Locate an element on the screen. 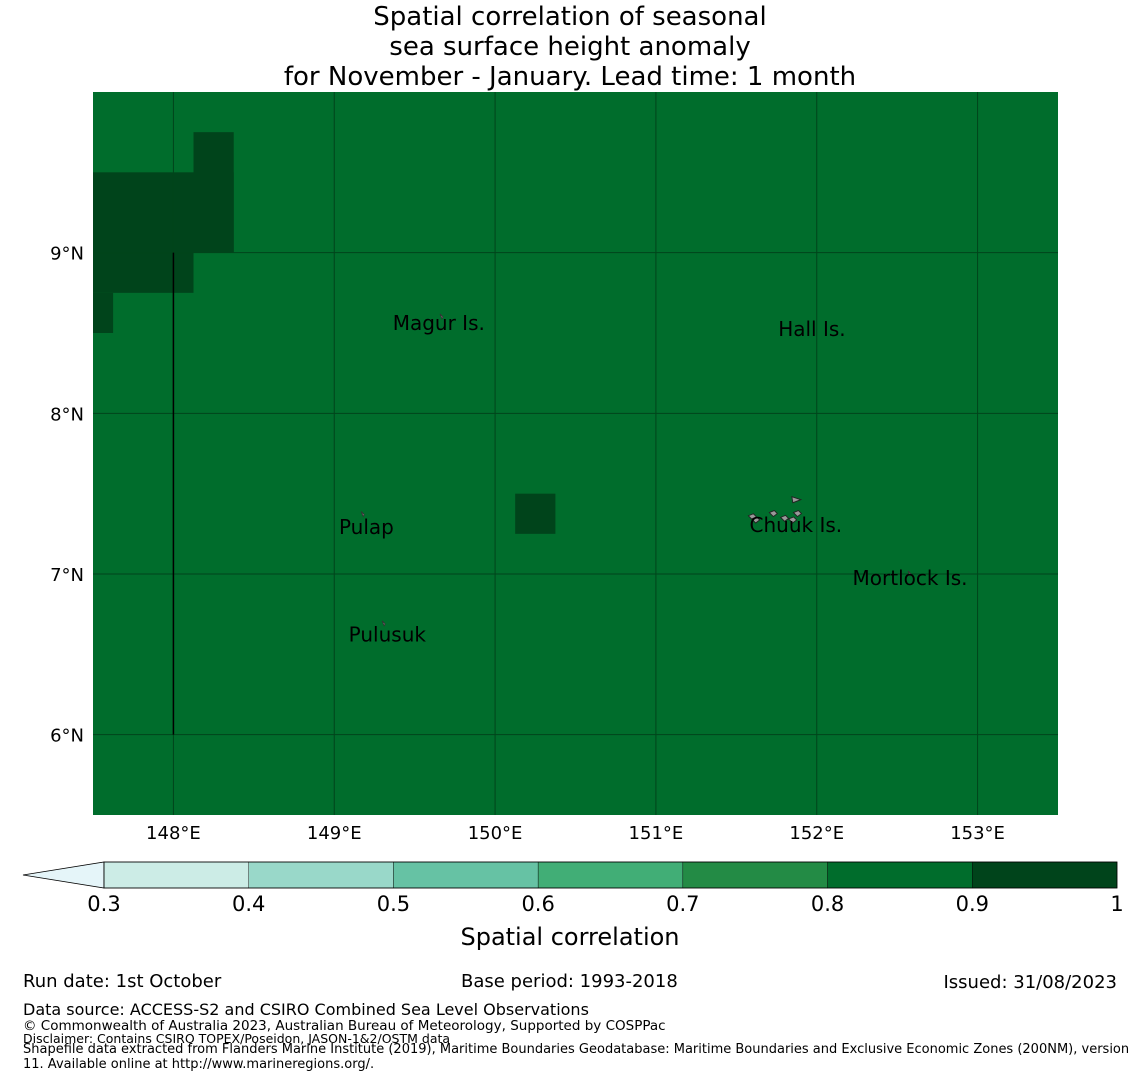 The height and width of the screenshot is (1080, 1140). lon-tick-label: 148°E is located at coordinates (173, 833).